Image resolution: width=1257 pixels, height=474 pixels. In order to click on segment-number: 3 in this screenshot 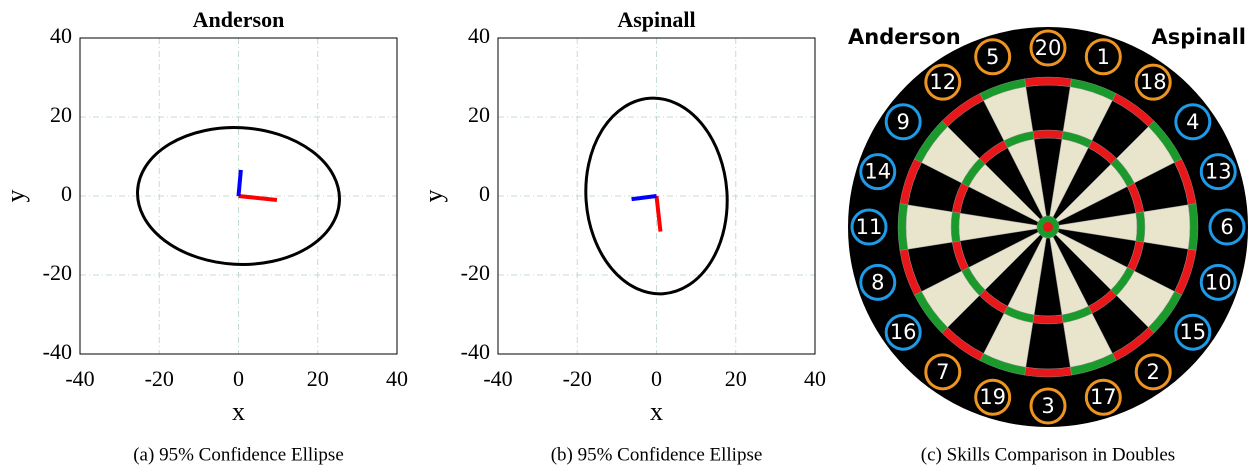, I will do `click(1047, 406)`.